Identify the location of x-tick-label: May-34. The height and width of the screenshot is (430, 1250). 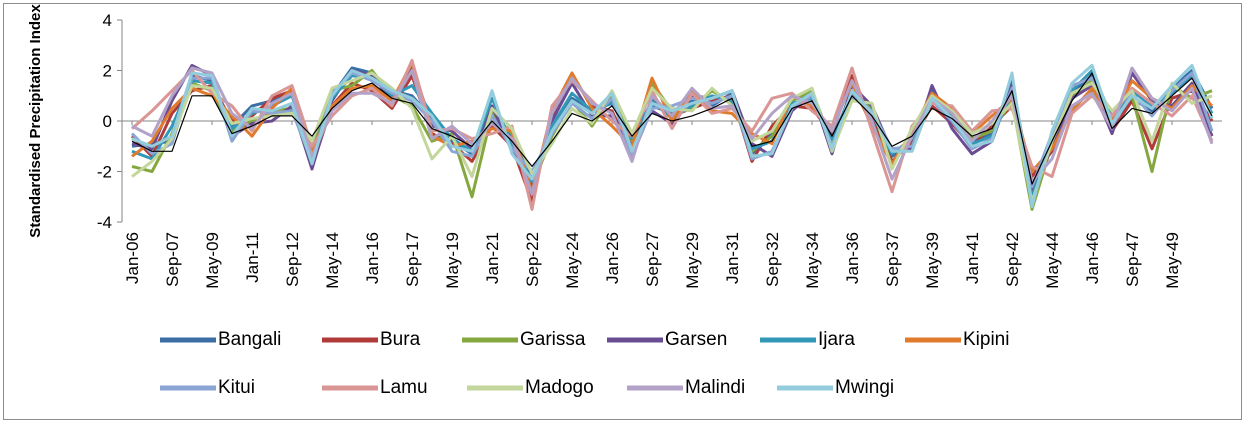
(812, 260).